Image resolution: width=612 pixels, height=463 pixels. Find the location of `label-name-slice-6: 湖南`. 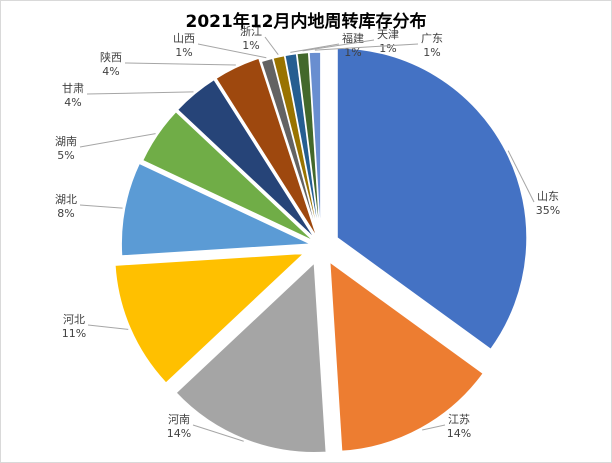

label-name-slice-6: 湖南 is located at coordinates (66, 141).